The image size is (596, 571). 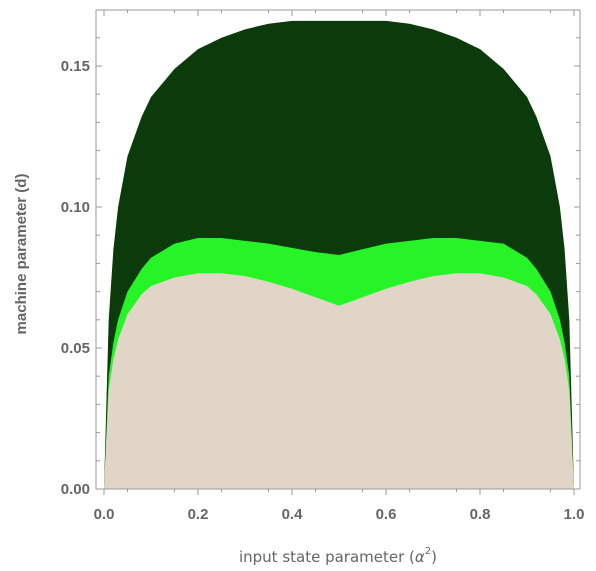 I want to click on x-tick-label: 0.0, so click(x=104, y=514).